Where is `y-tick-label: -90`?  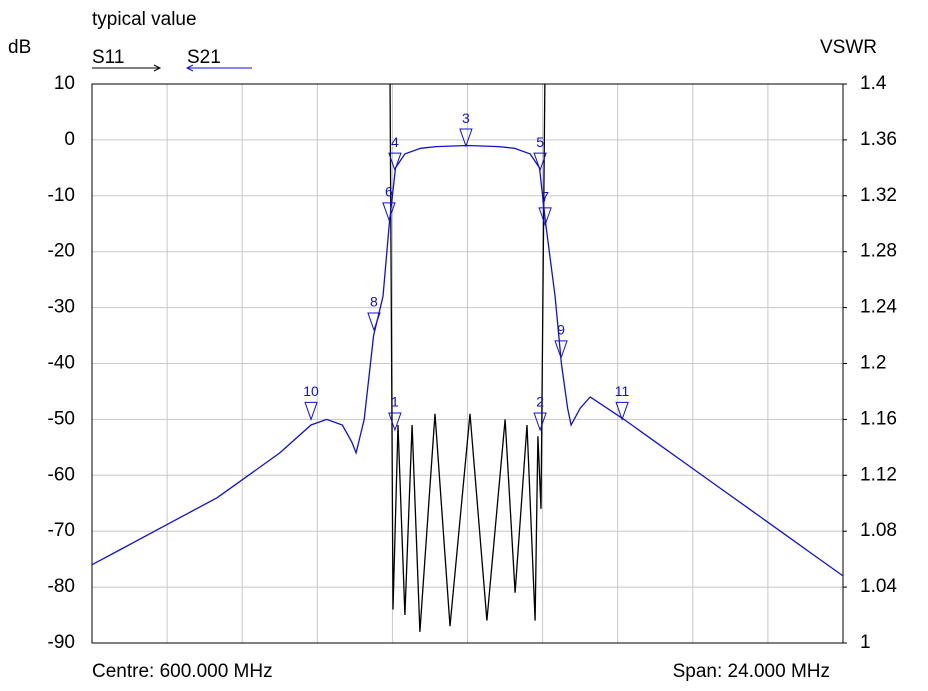 y-tick-label: -90 is located at coordinates (61, 642).